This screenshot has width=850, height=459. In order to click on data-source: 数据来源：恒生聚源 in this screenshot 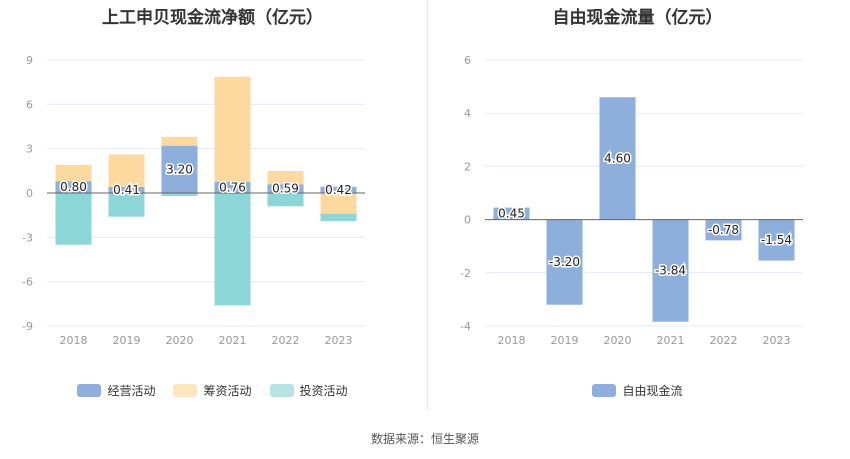, I will do `click(424, 439)`.